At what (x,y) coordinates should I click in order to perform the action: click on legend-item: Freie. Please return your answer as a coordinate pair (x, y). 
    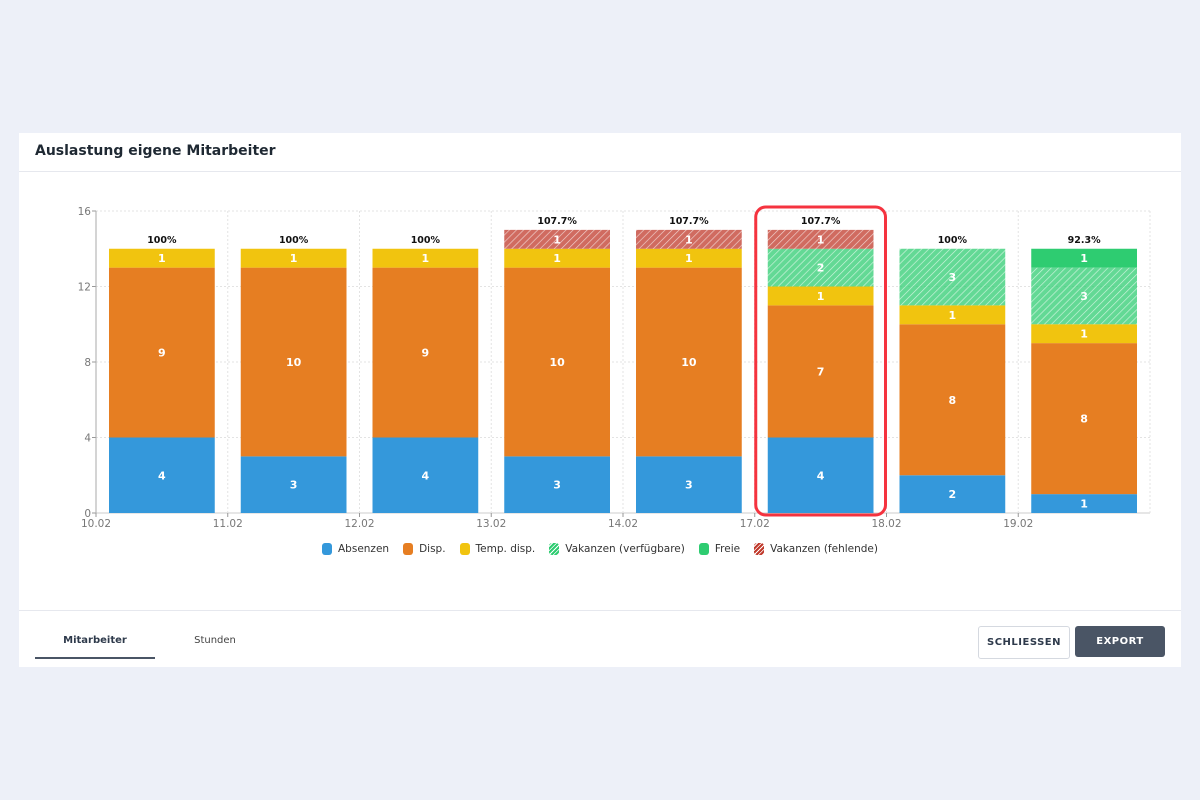
    Looking at the image, I should click on (719, 549).